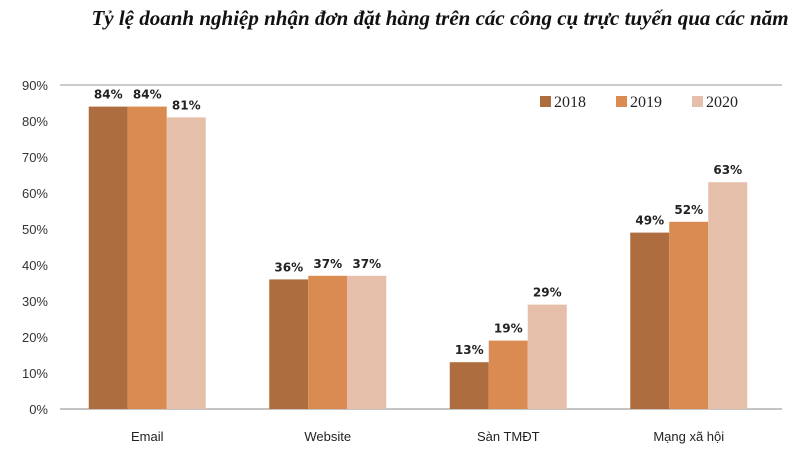  Describe the element at coordinates (35, 337) in the screenshot. I see `y-tick-label: 20%` at that location.